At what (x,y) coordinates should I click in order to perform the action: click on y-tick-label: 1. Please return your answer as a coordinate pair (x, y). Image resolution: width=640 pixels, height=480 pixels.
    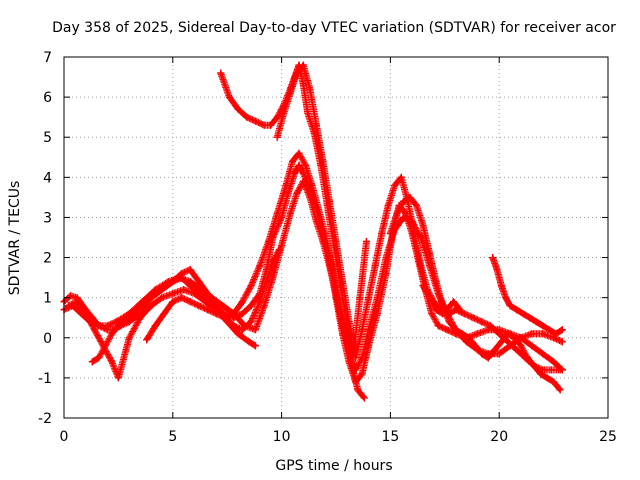
    Looking at the image, I should click on (47, 299).